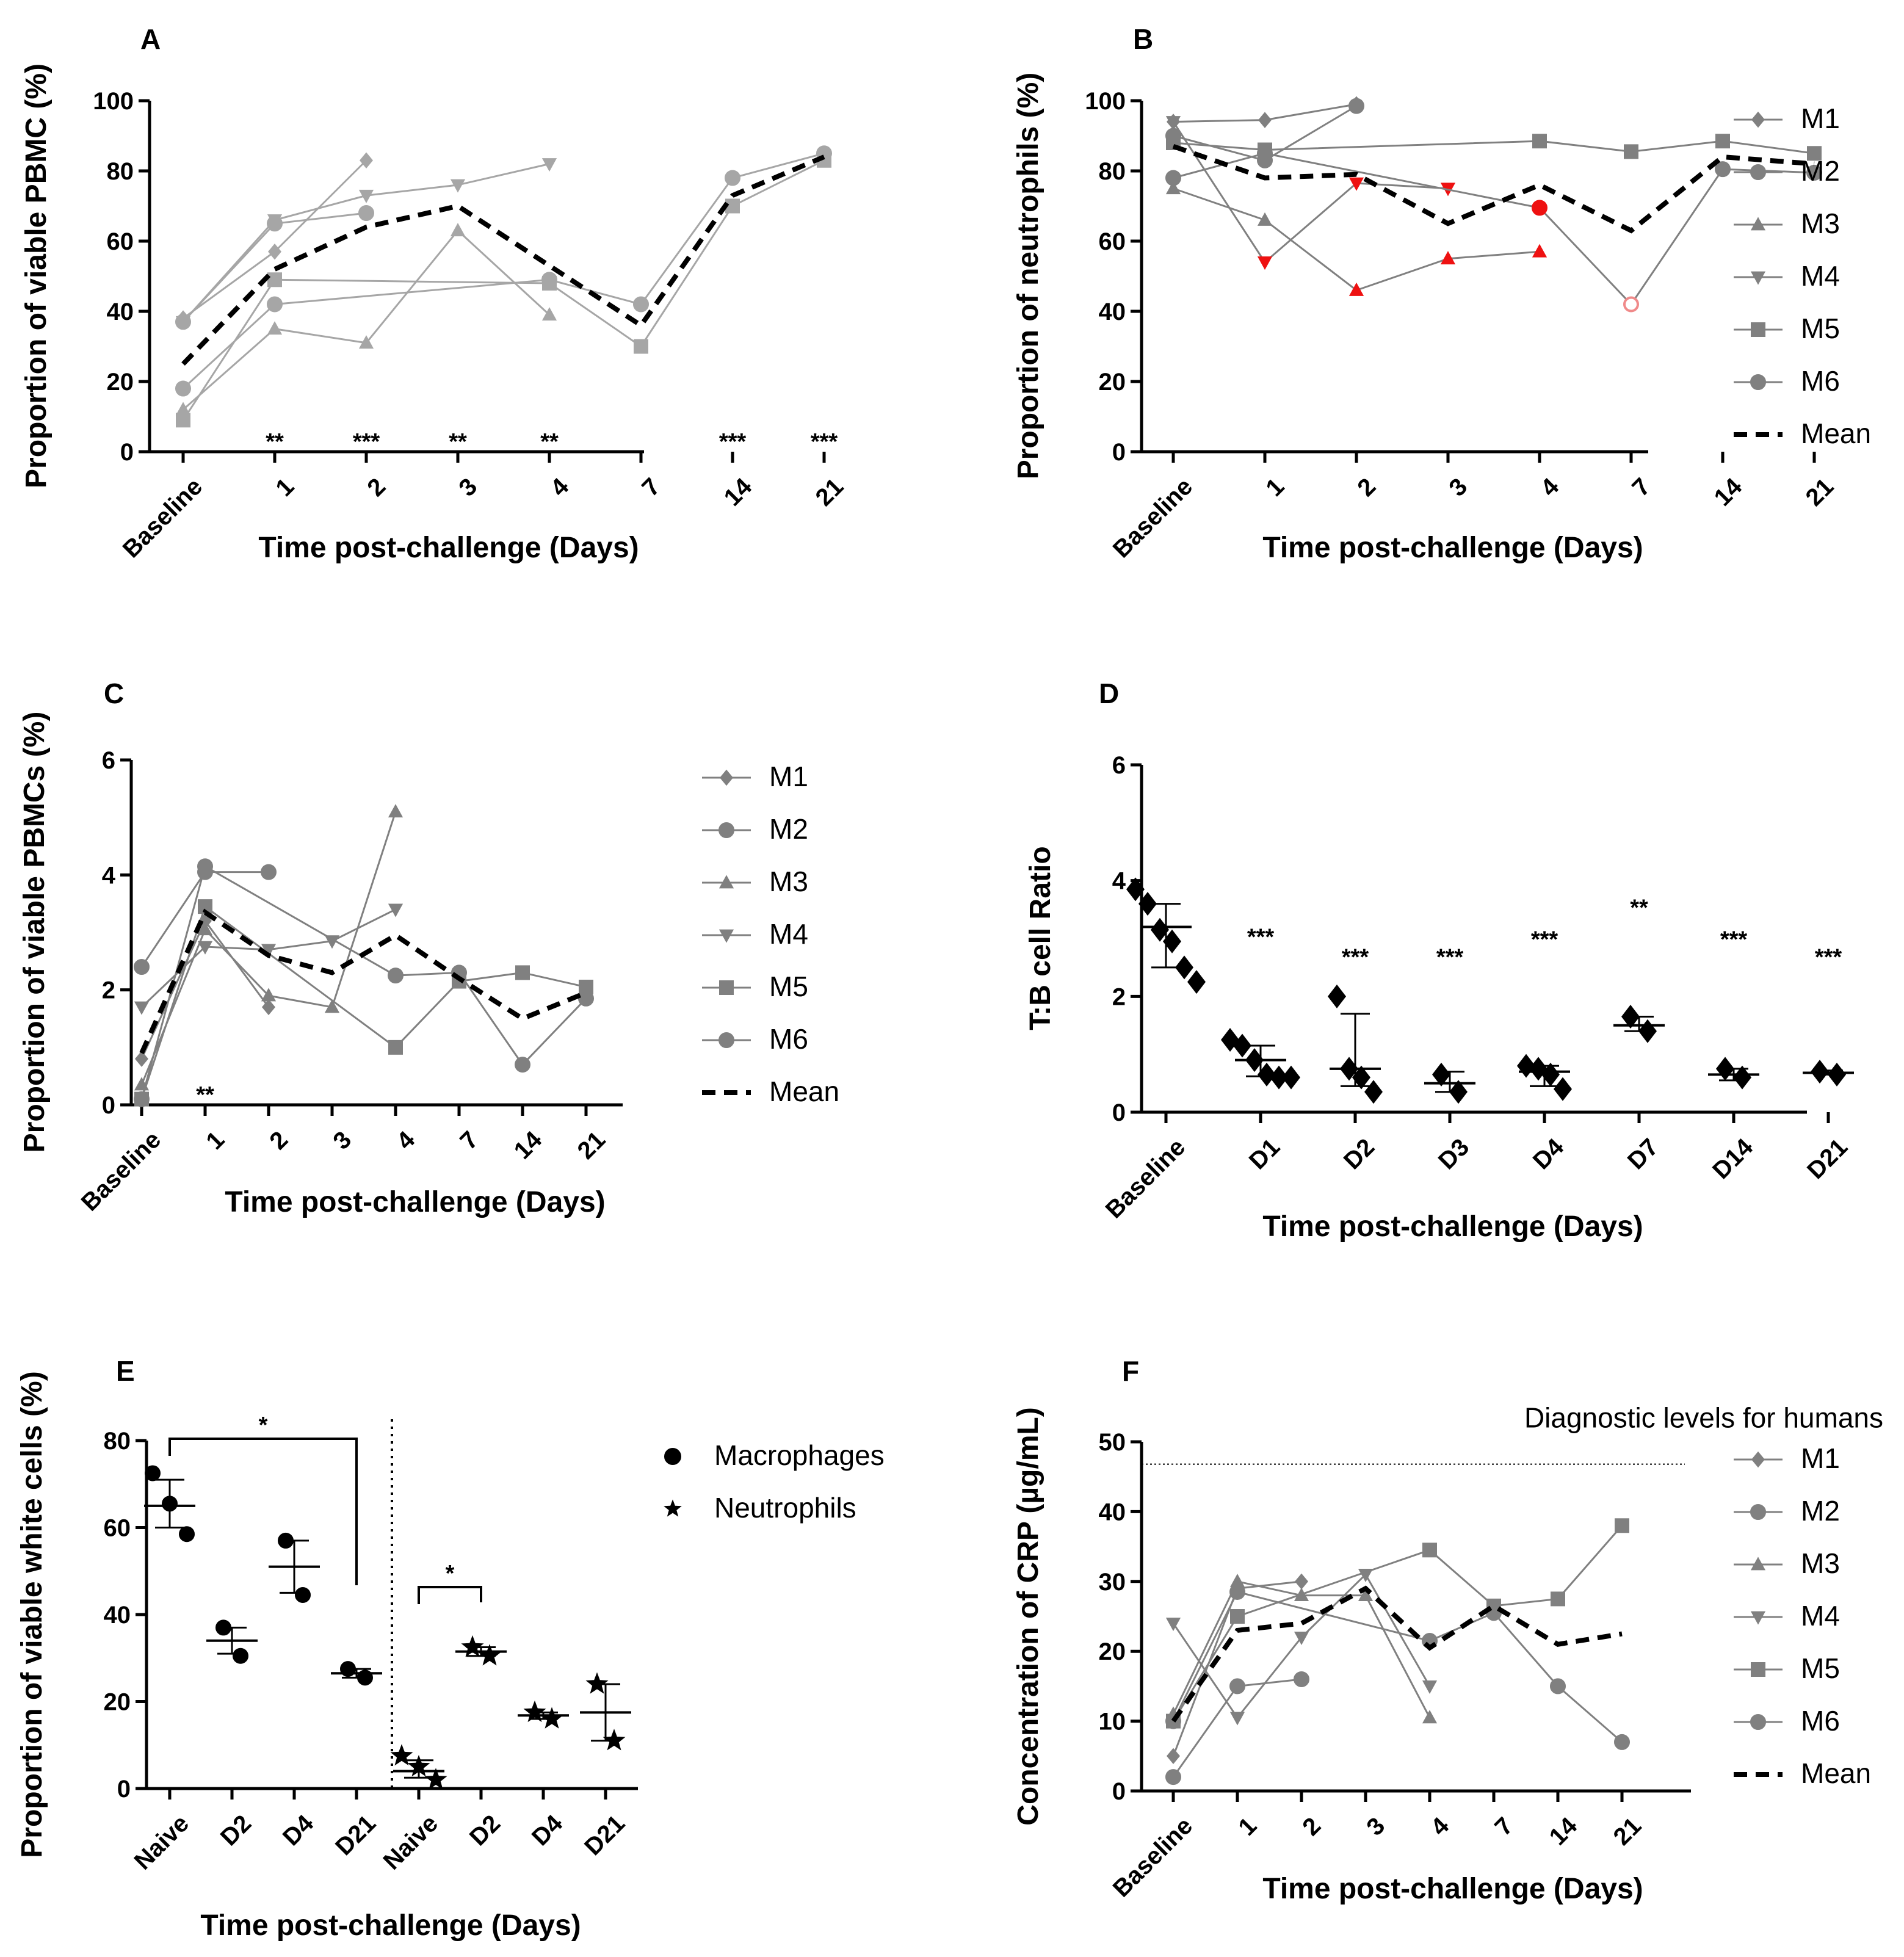 This screenshot has height=1957, width=1904. What do you see at coordinates (1143, 39) in the screenshot?
I see `panel-b-letter: B` at bounding box center [1143, 39].